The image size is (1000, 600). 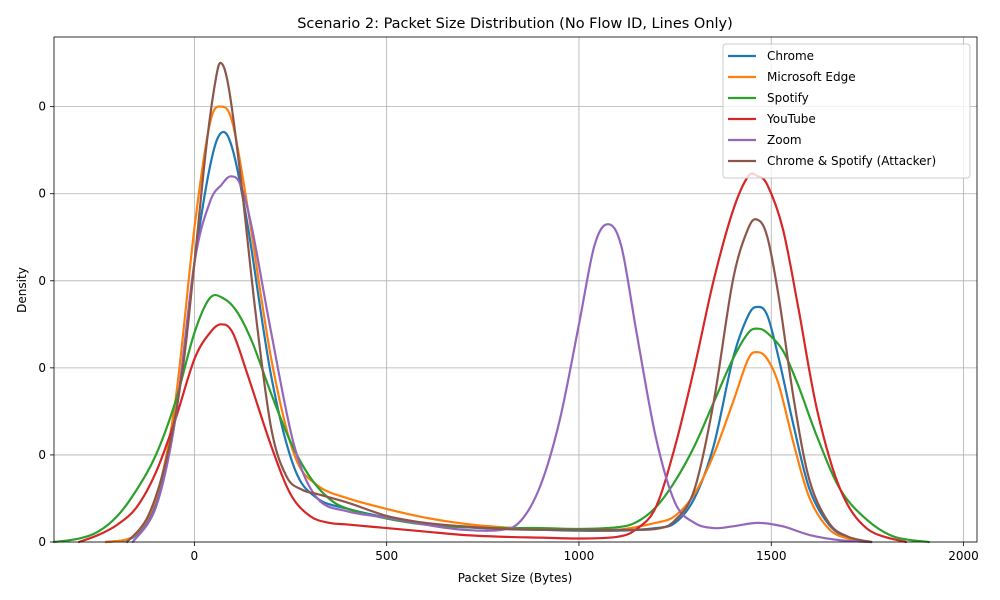 I want to click on y-axis: 0 0 0 0 0 0, so click(x=46, y=324).